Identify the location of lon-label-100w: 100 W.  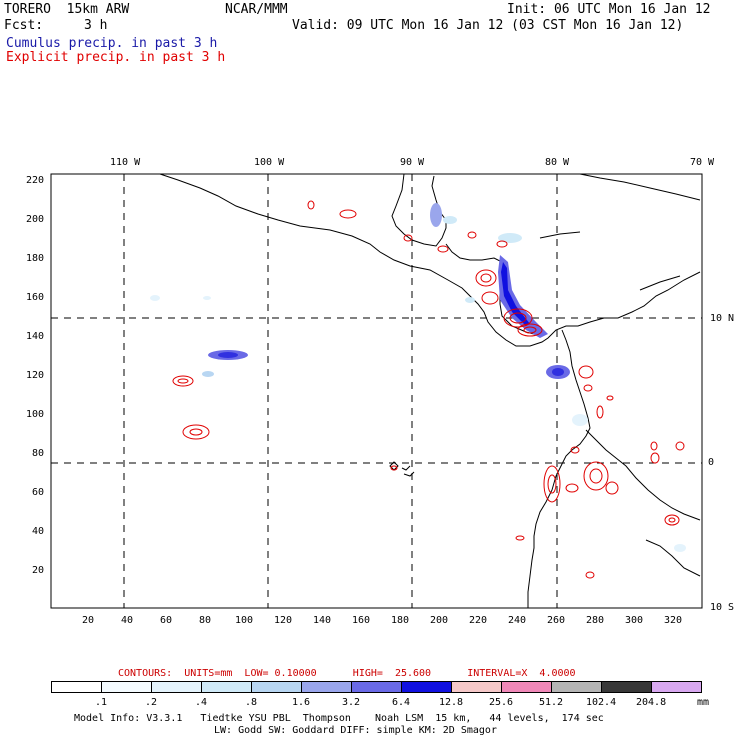
(269, 162).